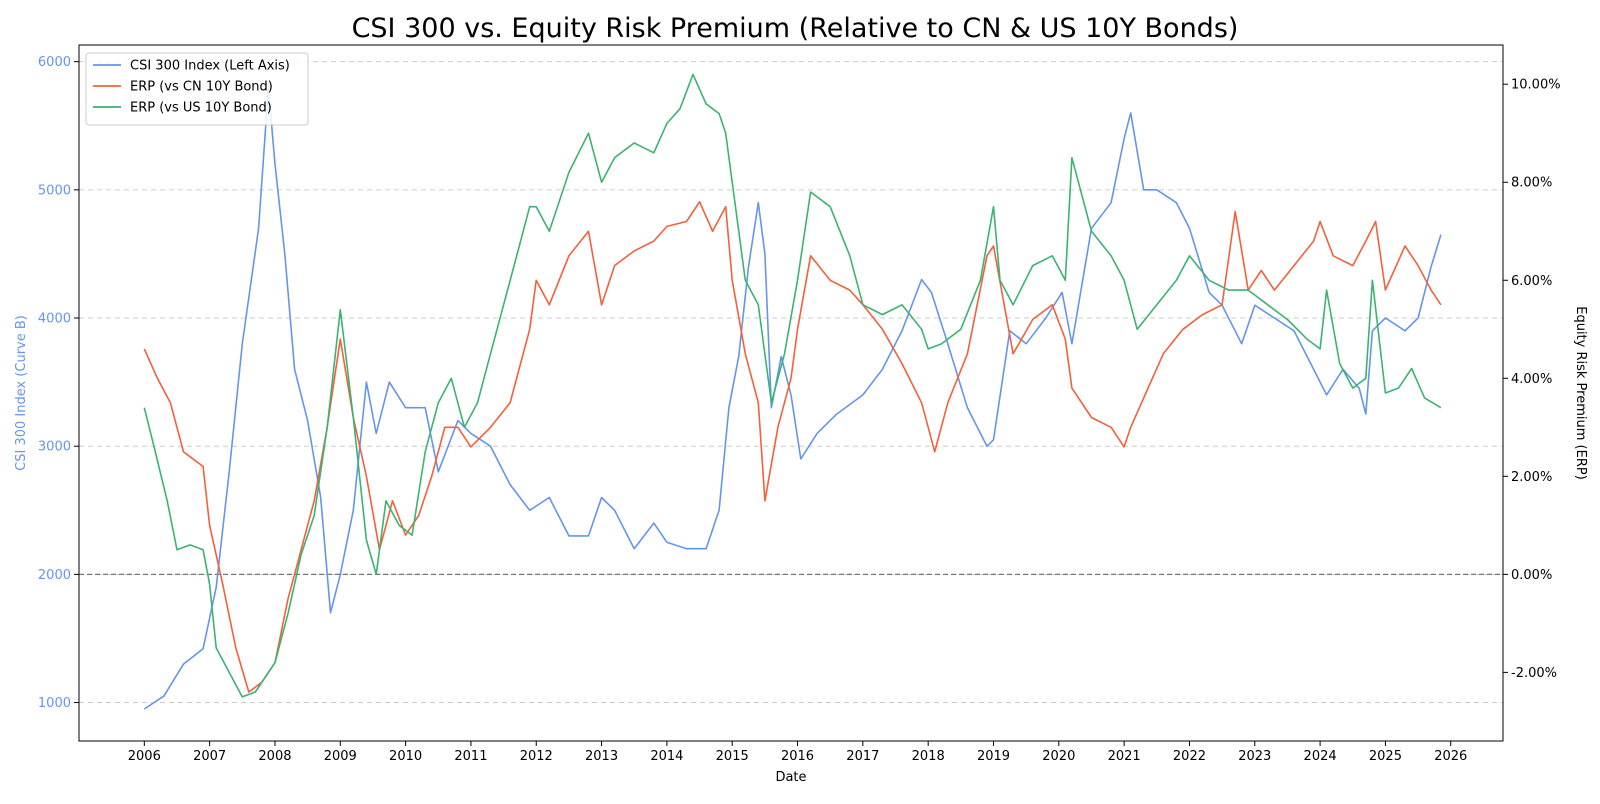  I want to click on x-tick-label: 2026, so click(1450, 756).